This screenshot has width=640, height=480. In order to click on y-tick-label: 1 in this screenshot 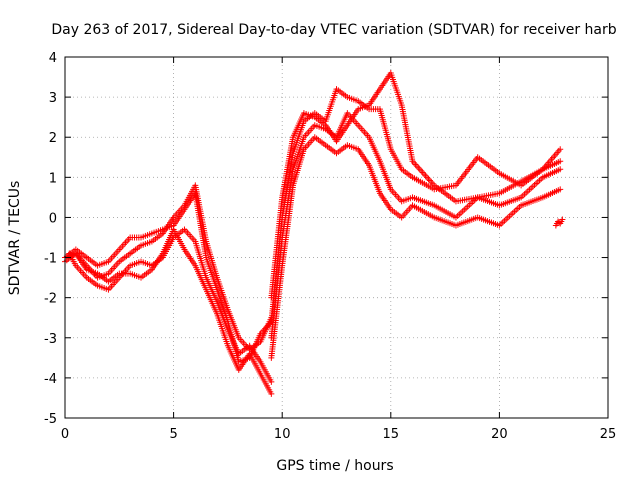, I will do `click(53, 178)`.